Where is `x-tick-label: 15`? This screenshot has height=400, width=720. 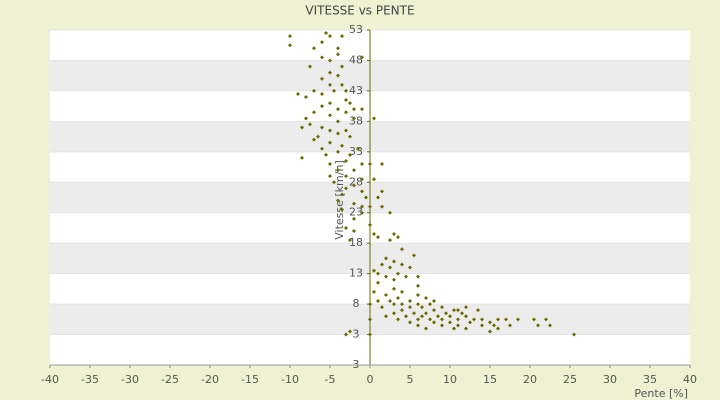 x-tick-label: 15 is located at coordinates (490, 379).